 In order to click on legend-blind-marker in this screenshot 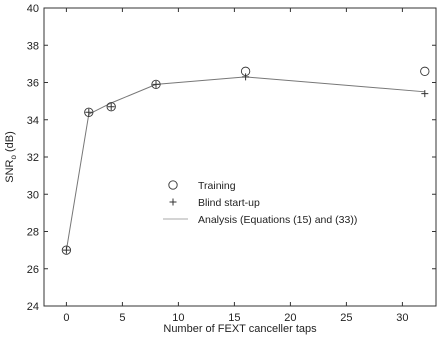, I will do `click(173, 202)`.